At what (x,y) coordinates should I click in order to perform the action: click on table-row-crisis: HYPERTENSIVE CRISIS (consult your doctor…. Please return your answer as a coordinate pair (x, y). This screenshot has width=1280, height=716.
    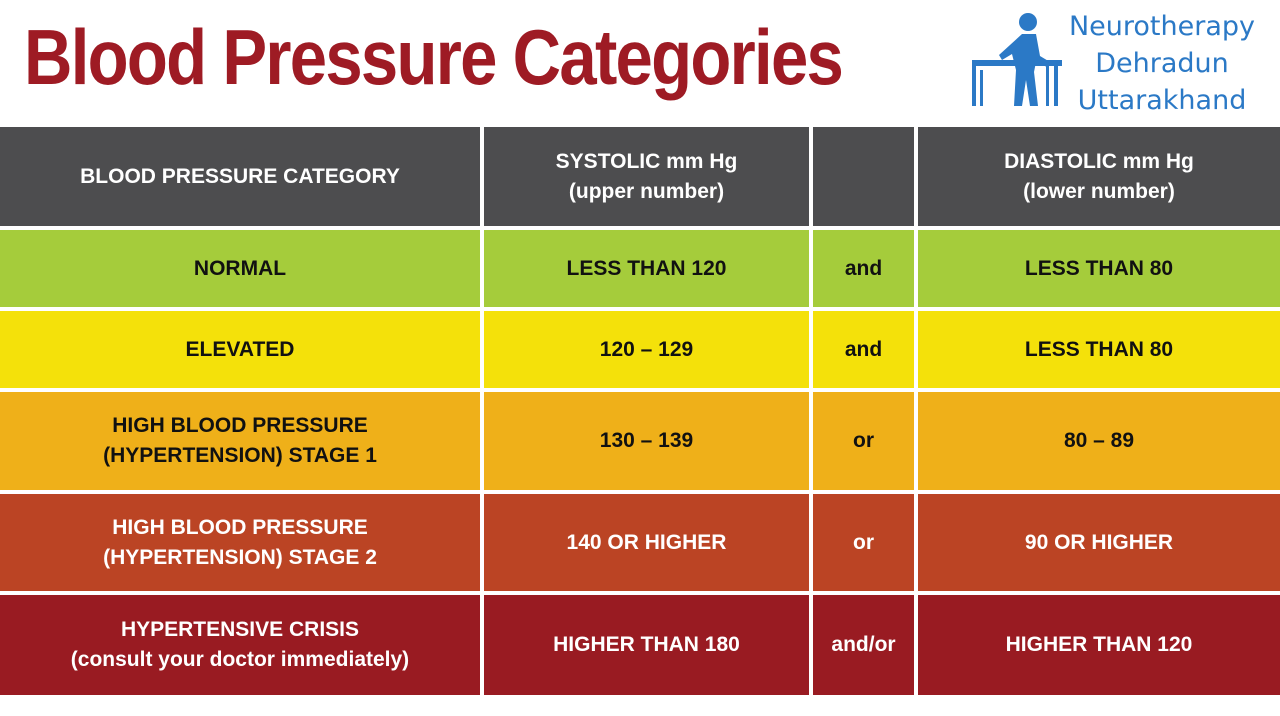
    Looking at the image, I should click on (640, 645).